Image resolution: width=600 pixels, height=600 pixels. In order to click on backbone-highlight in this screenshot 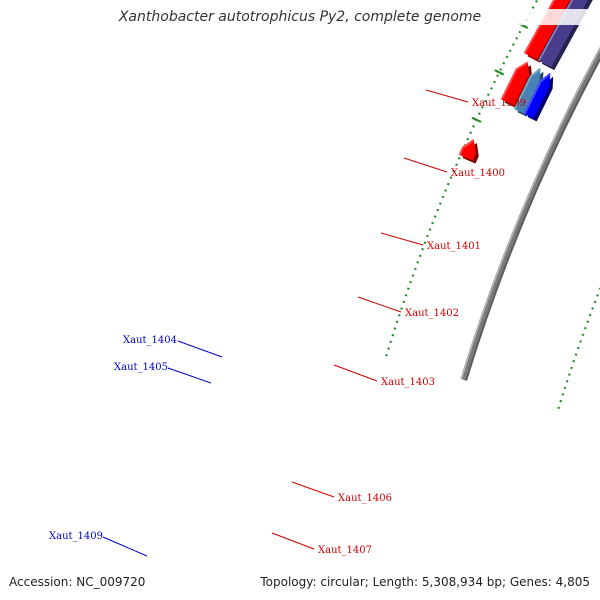, I will do `click(530, 213)`.